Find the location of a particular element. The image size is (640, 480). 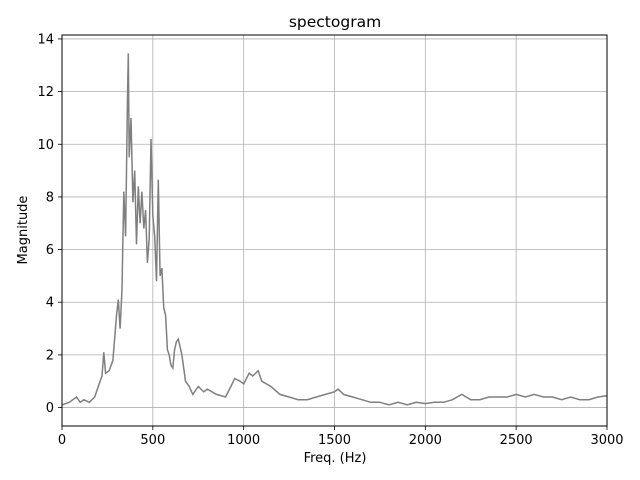

y-tick-label: 2 is located at coordinates (50, 355).